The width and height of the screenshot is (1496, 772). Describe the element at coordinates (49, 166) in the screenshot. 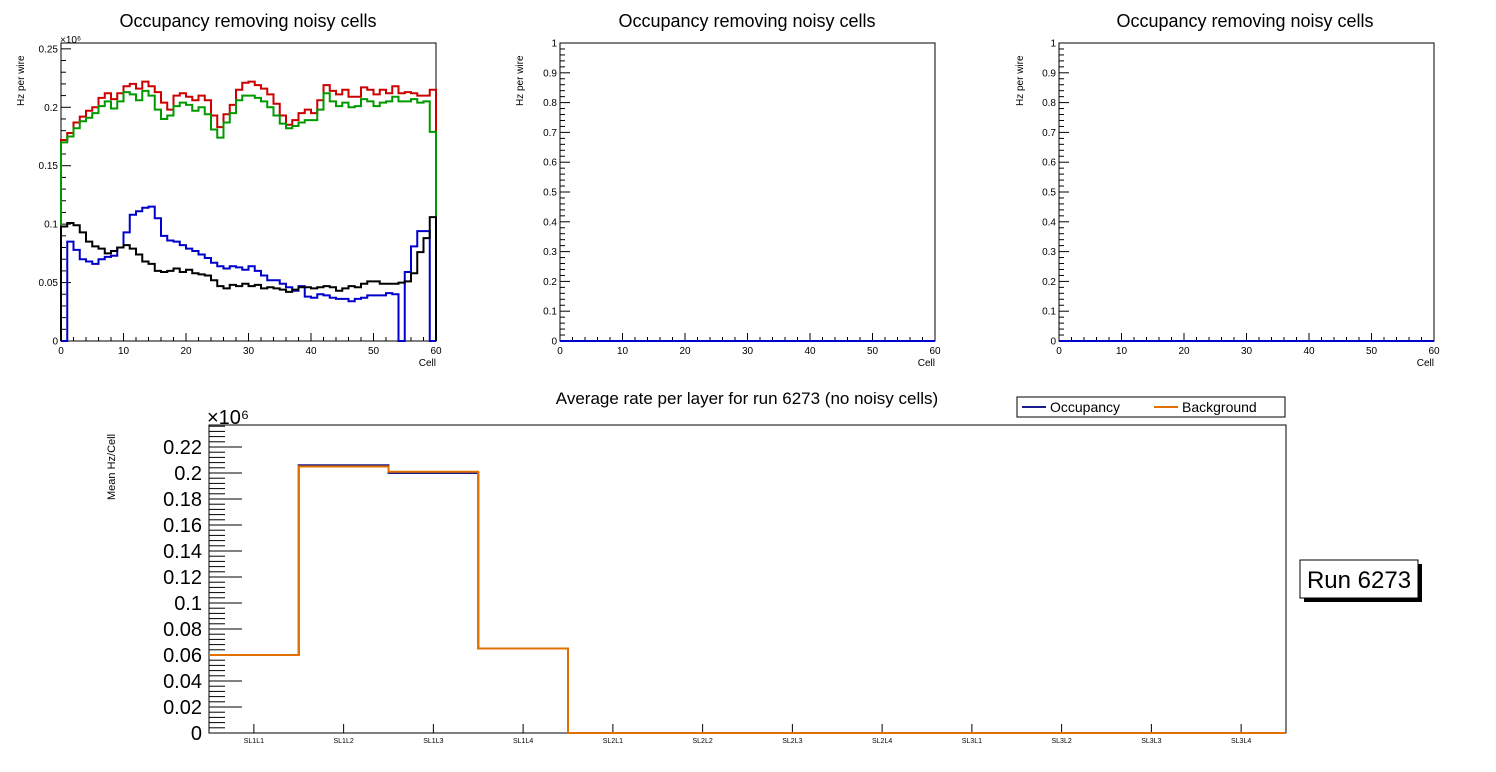

I see `y-tick-label: 0.15` at that location.